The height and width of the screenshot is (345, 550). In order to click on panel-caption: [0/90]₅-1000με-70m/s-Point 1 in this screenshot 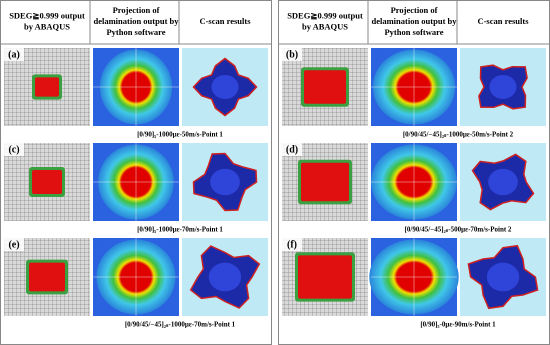, I will do `click(180, 230)`.